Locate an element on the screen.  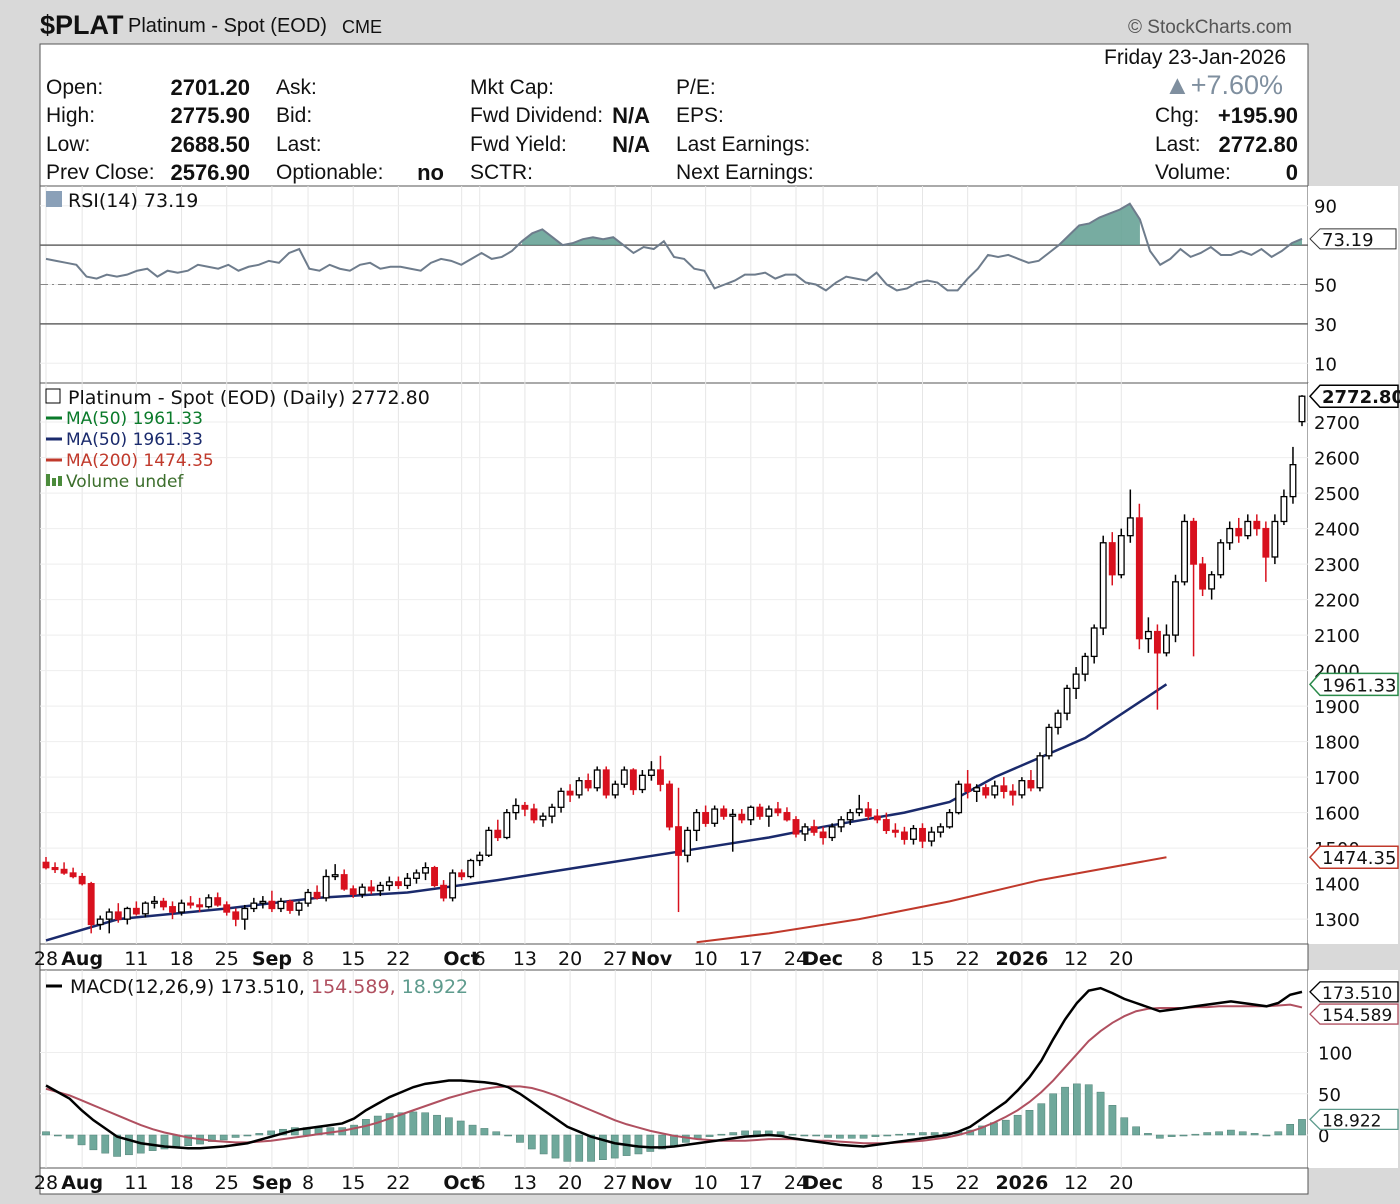
macd-tick-label: 100 is located at coordinates (1335, 1054).